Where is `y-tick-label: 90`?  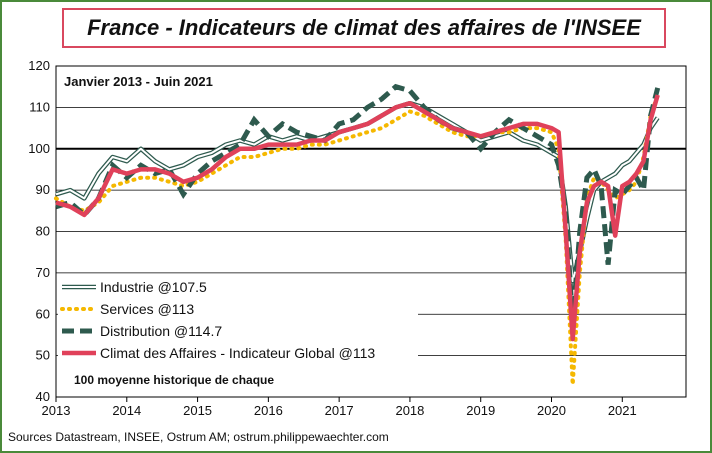
y-tick-label: 90 is located at coordinates (43, 189).